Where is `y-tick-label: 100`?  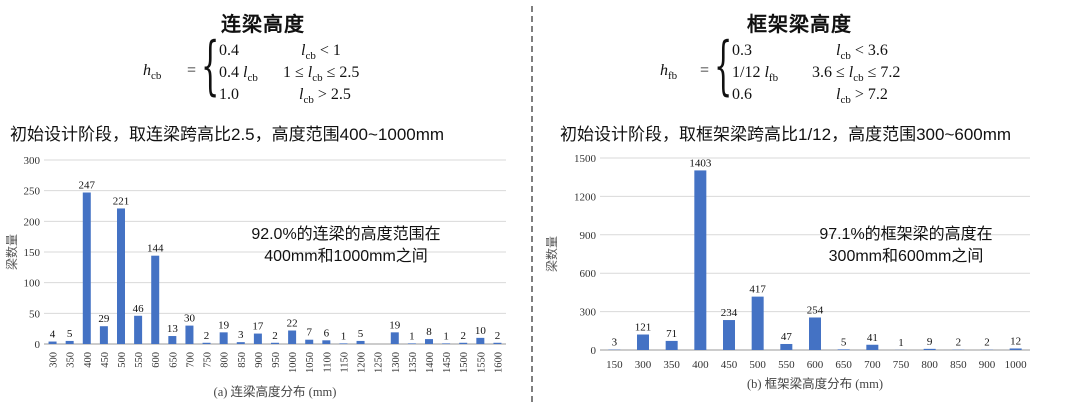
y-tick-label: 100 is located at coordinates (32, 284).